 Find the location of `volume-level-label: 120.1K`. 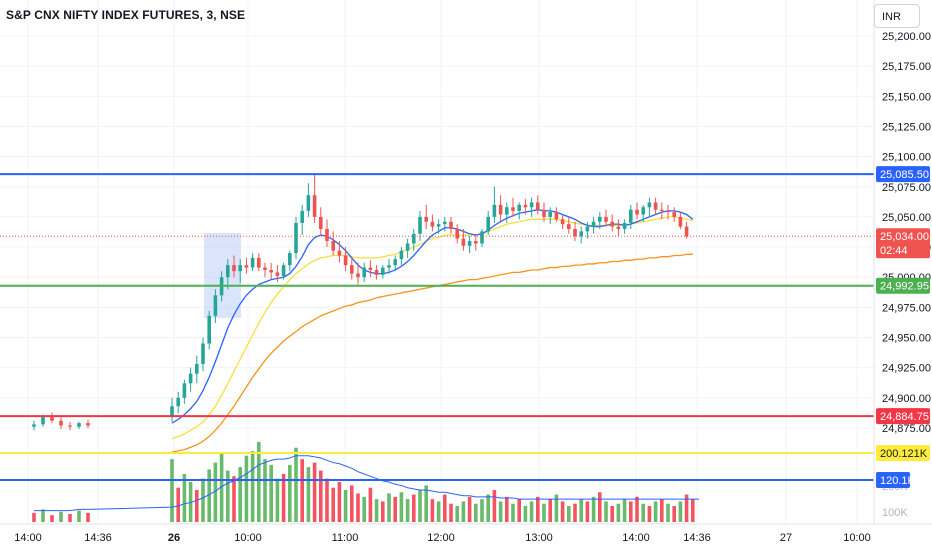

volume-level-label: 120.1K is located at coordinates (898, 481).